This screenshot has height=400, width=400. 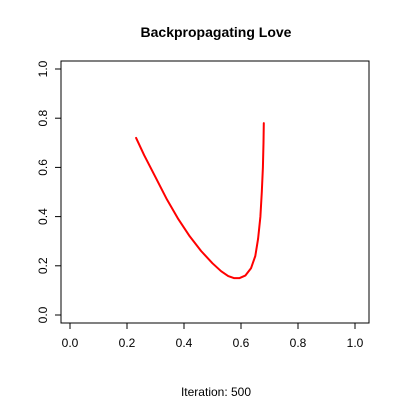 I want to click on x-tick-label: 1.0, so click(x=355, y=343).